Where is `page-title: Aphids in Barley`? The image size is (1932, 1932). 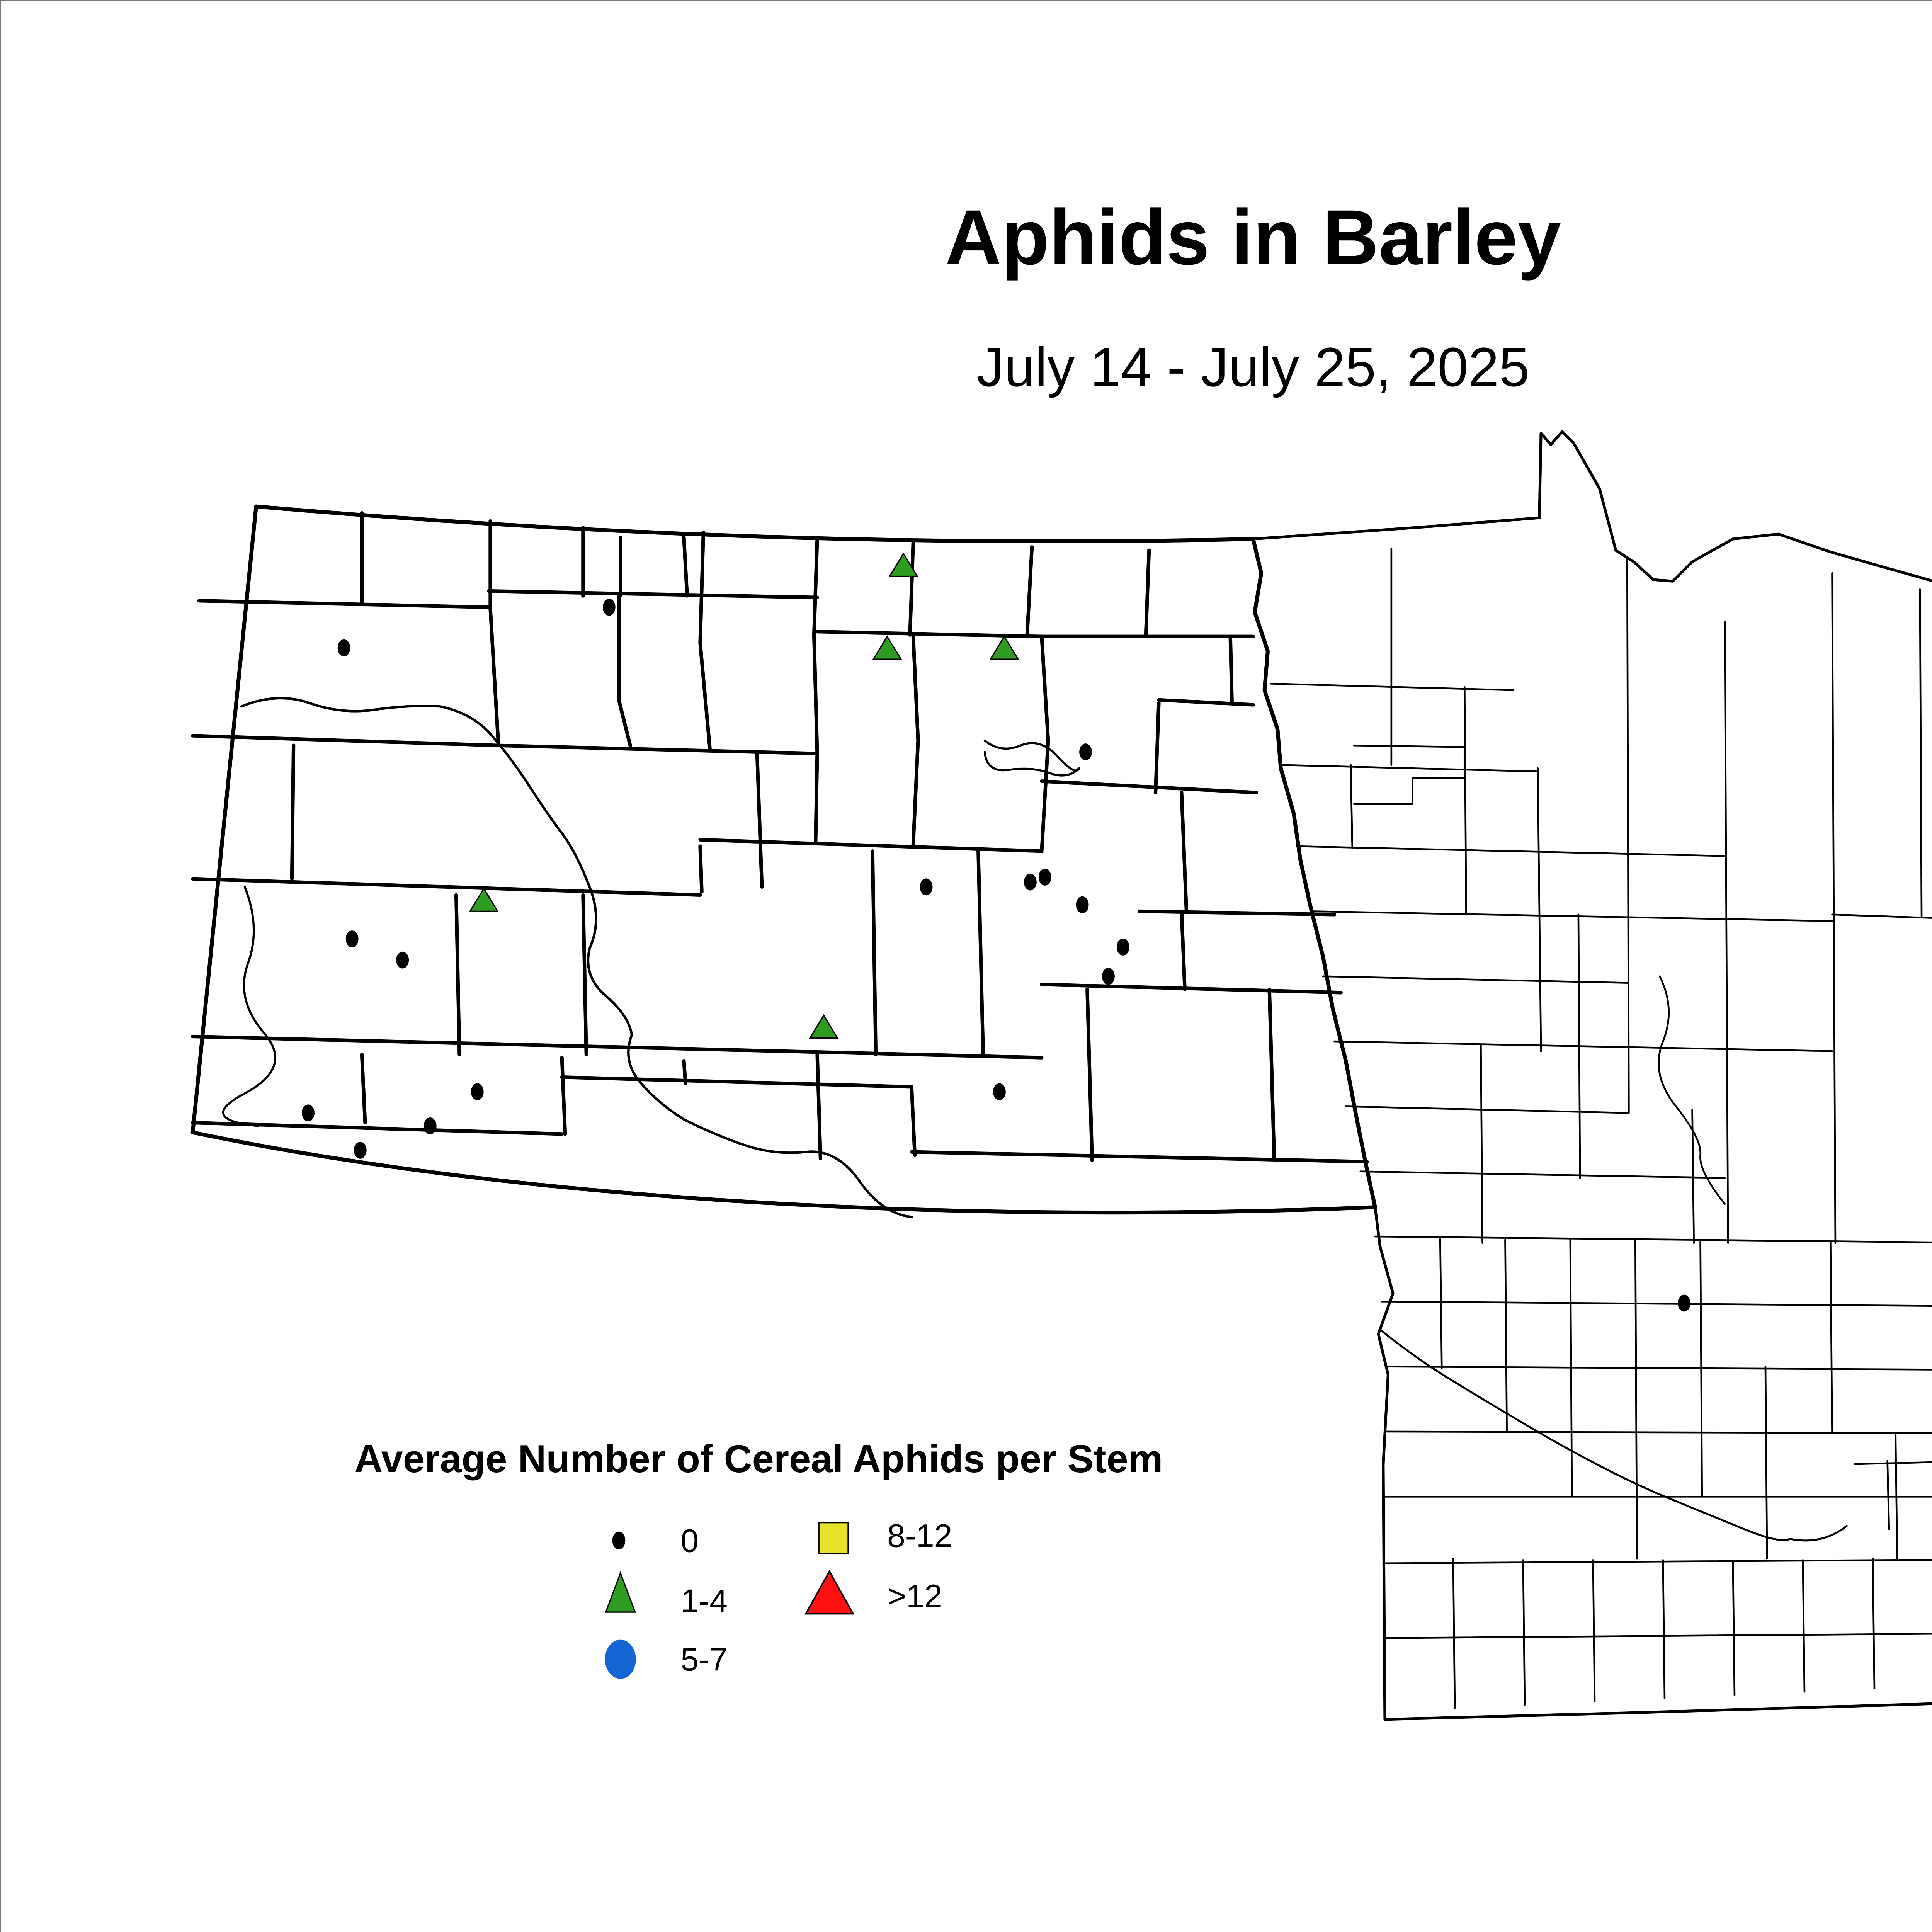
page-title: Aphids in Barley is located at coordinates (1253, 237).